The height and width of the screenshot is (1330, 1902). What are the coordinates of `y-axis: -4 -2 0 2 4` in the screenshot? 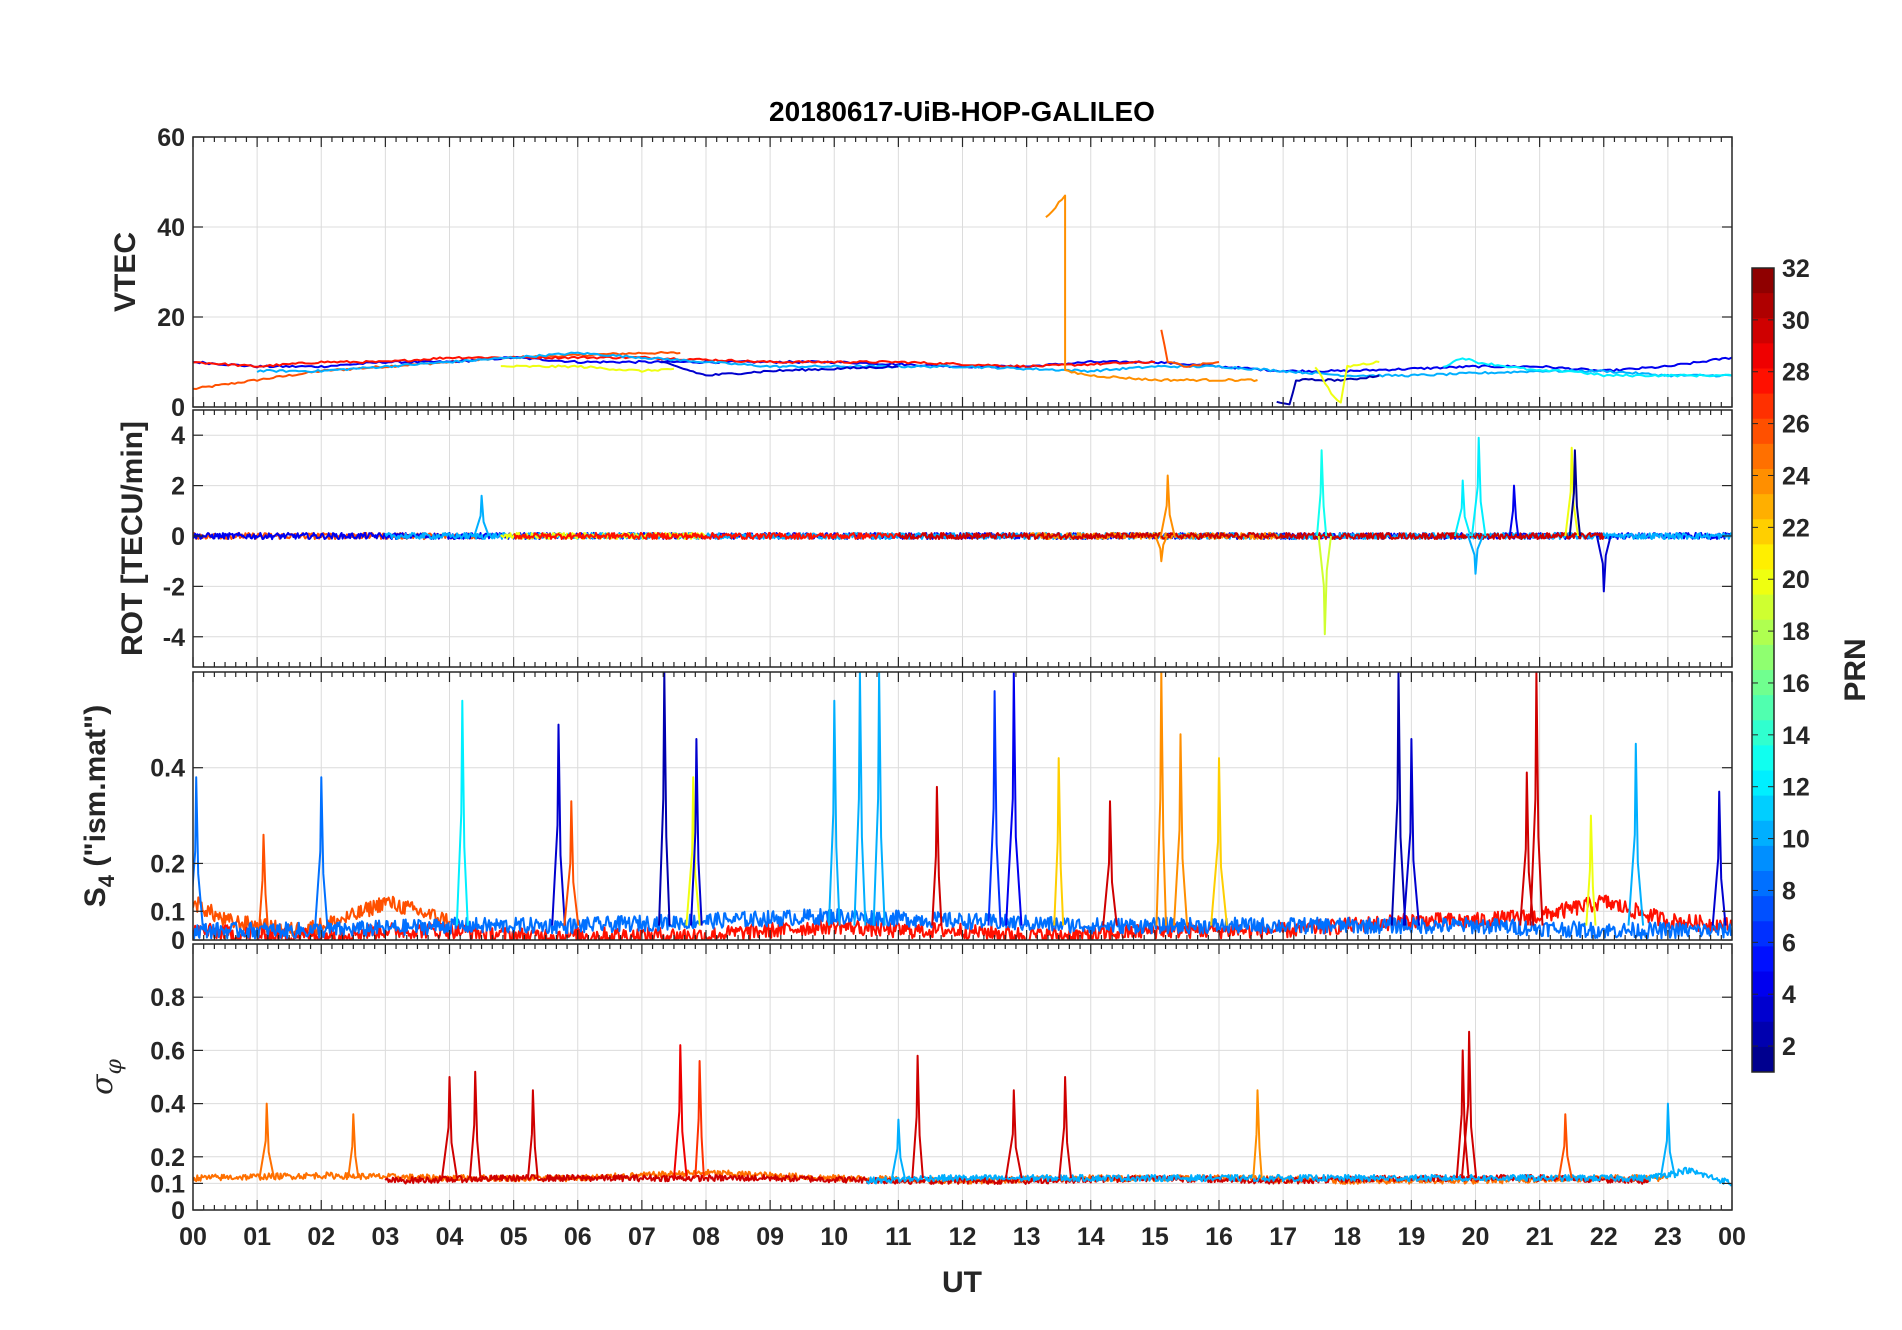 It's located at (947, 537).